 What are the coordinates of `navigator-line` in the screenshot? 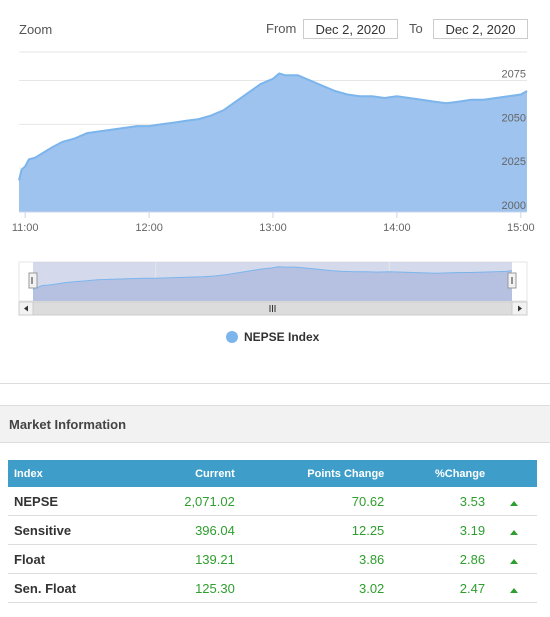 It's located at (272, 278).